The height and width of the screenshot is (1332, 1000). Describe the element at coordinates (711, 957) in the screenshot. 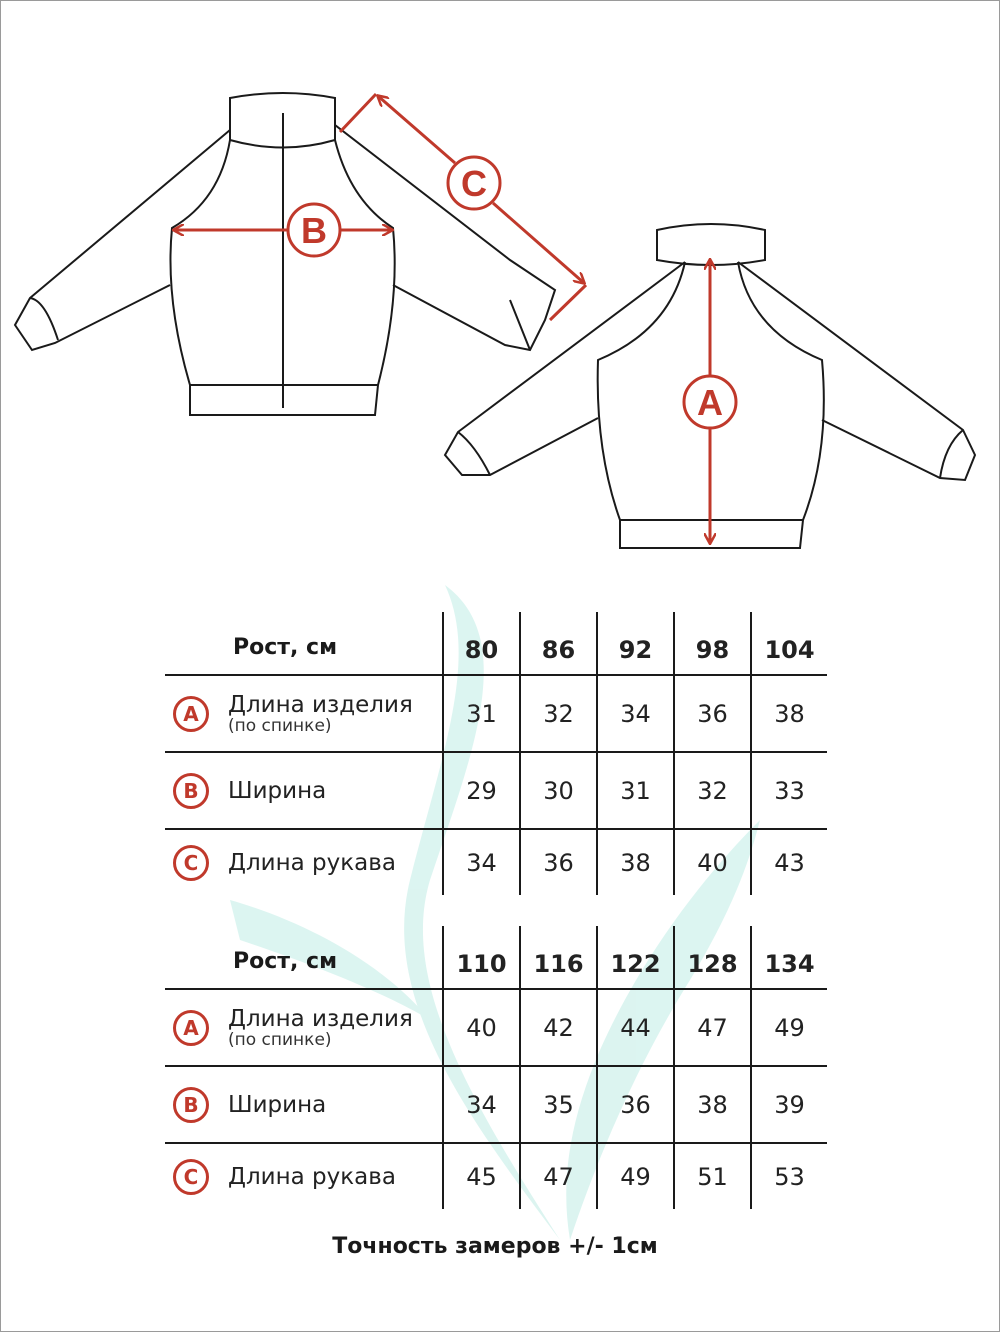

I see `size-header: 128` at that location.